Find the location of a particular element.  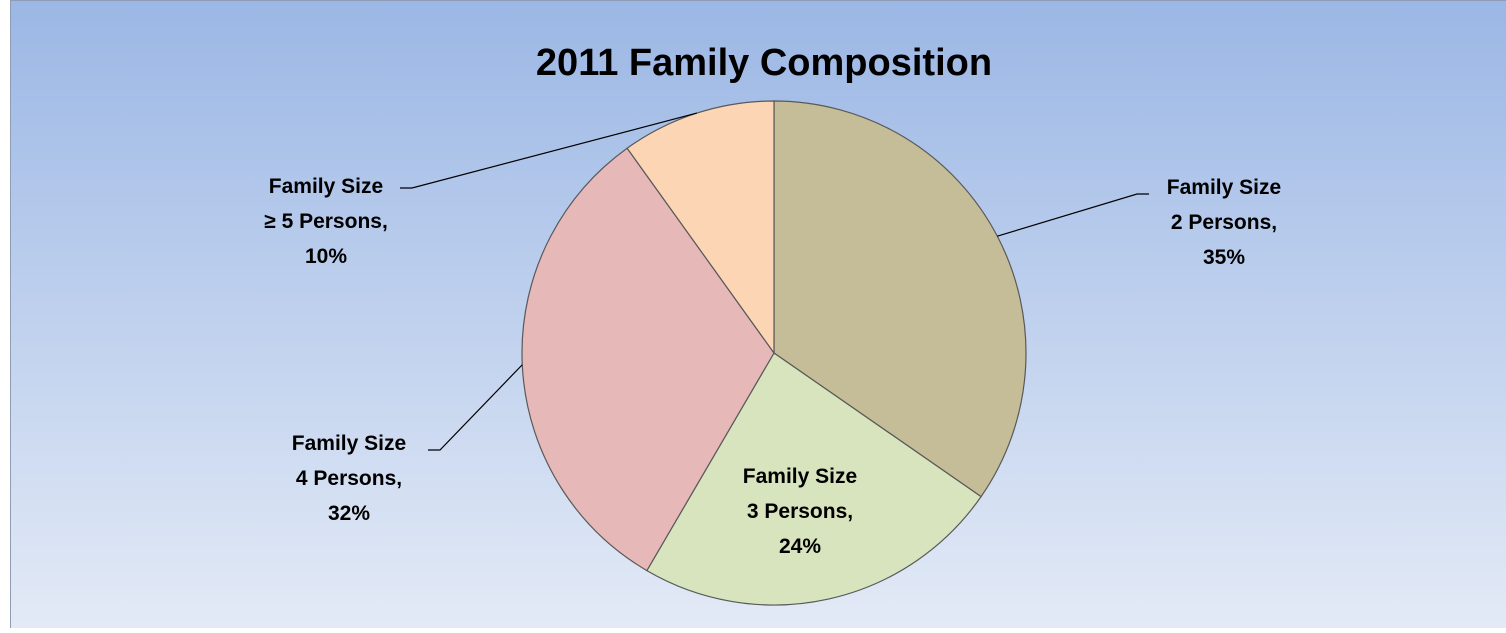

data-label-line: 32% is located at coordinates (349, 513).